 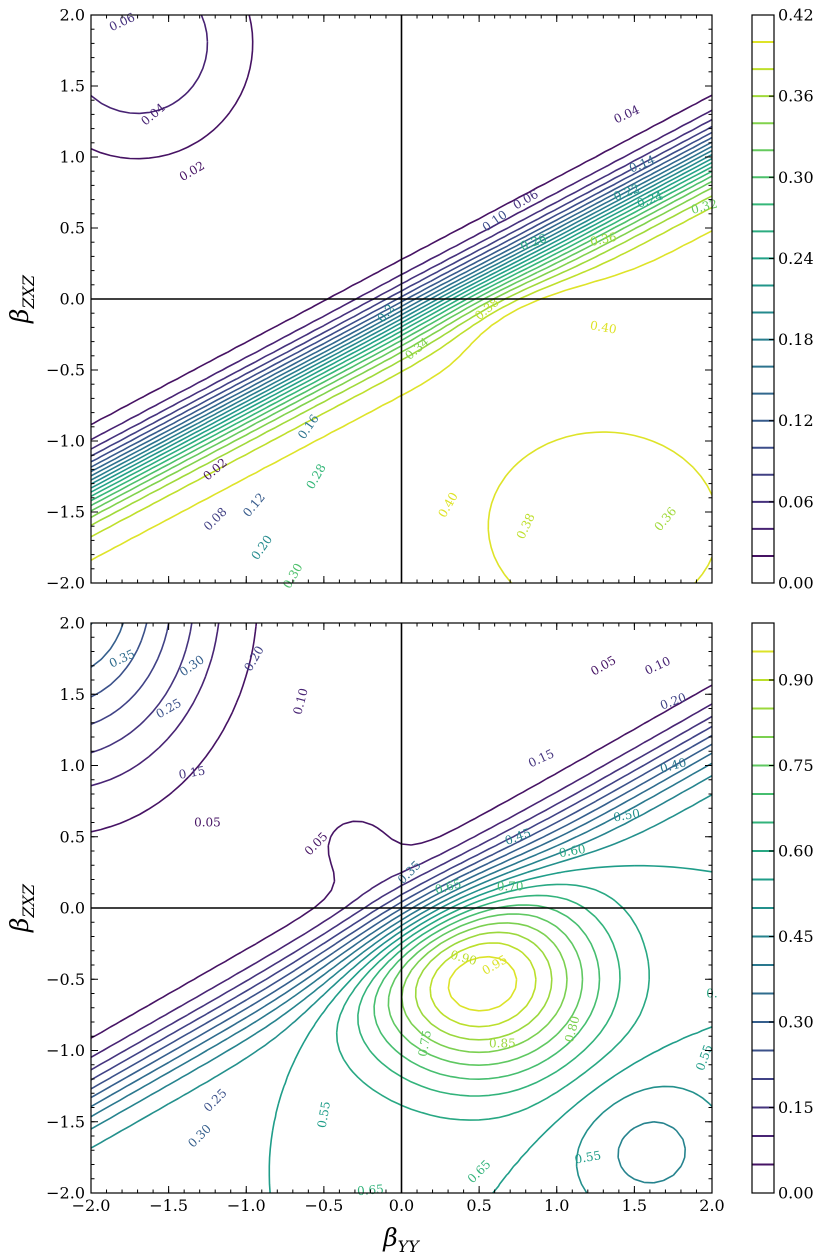 I want to click on y-axis-label-bottom: βZXZ, so click(x=21, y=908).